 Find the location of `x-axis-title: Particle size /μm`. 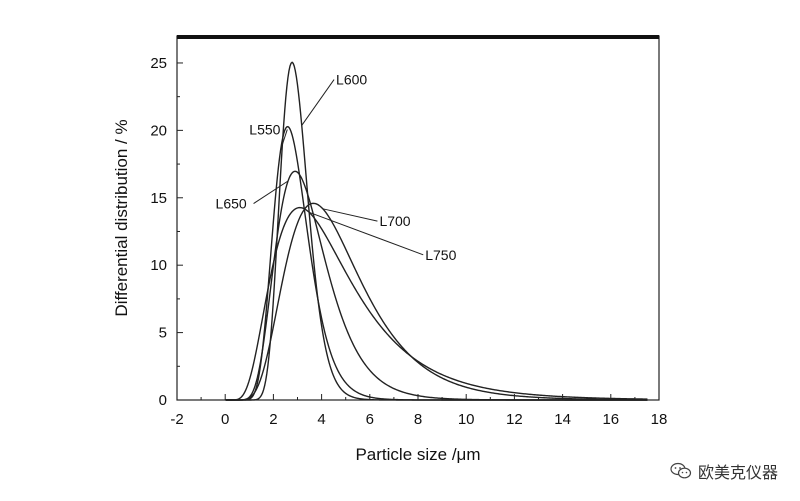

x-axis-title: Particle size /μm is located at coordinates (417, 454).